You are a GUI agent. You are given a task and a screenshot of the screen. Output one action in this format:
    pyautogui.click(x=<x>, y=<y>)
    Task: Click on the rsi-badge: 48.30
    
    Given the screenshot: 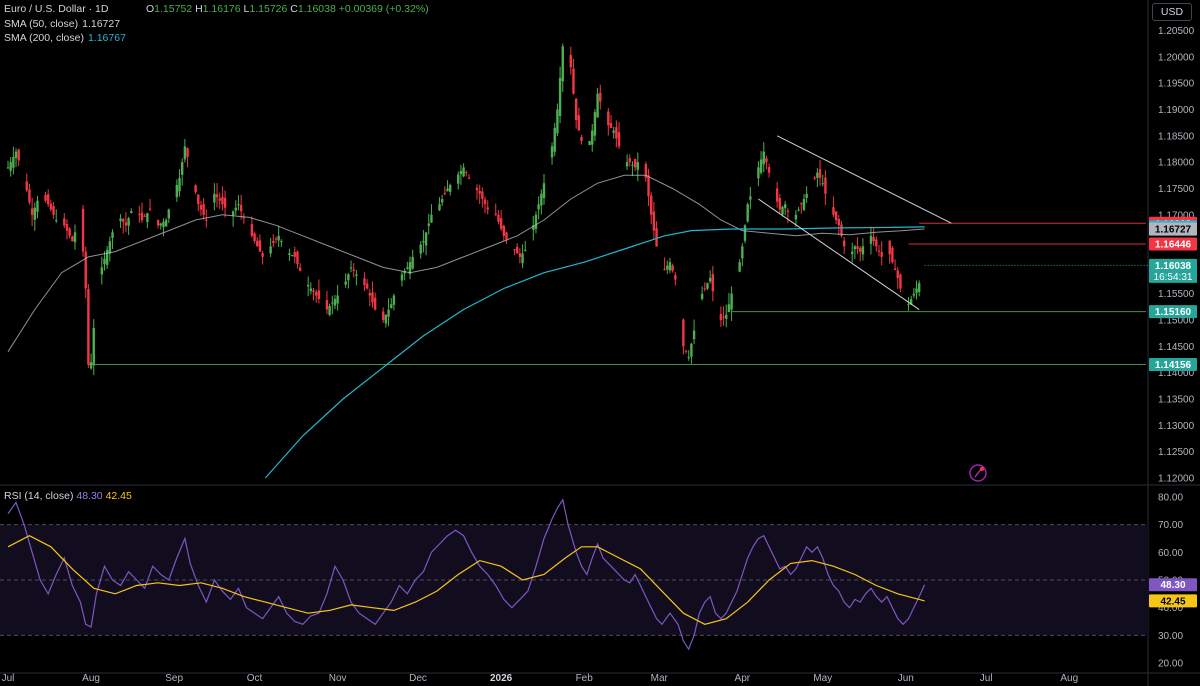 What is the action you would take?
    pyautogui.click(x=1173, y=585)
    